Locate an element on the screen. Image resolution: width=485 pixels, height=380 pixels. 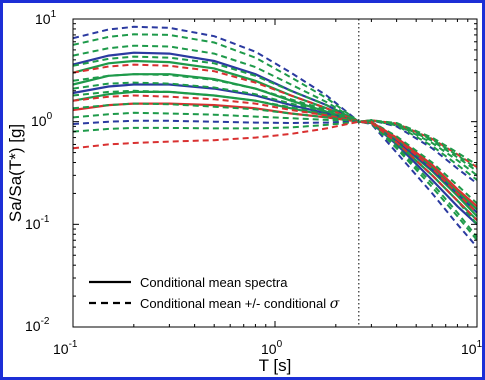
x-tick-label: 10¹ is located at coordinates (471, 348).